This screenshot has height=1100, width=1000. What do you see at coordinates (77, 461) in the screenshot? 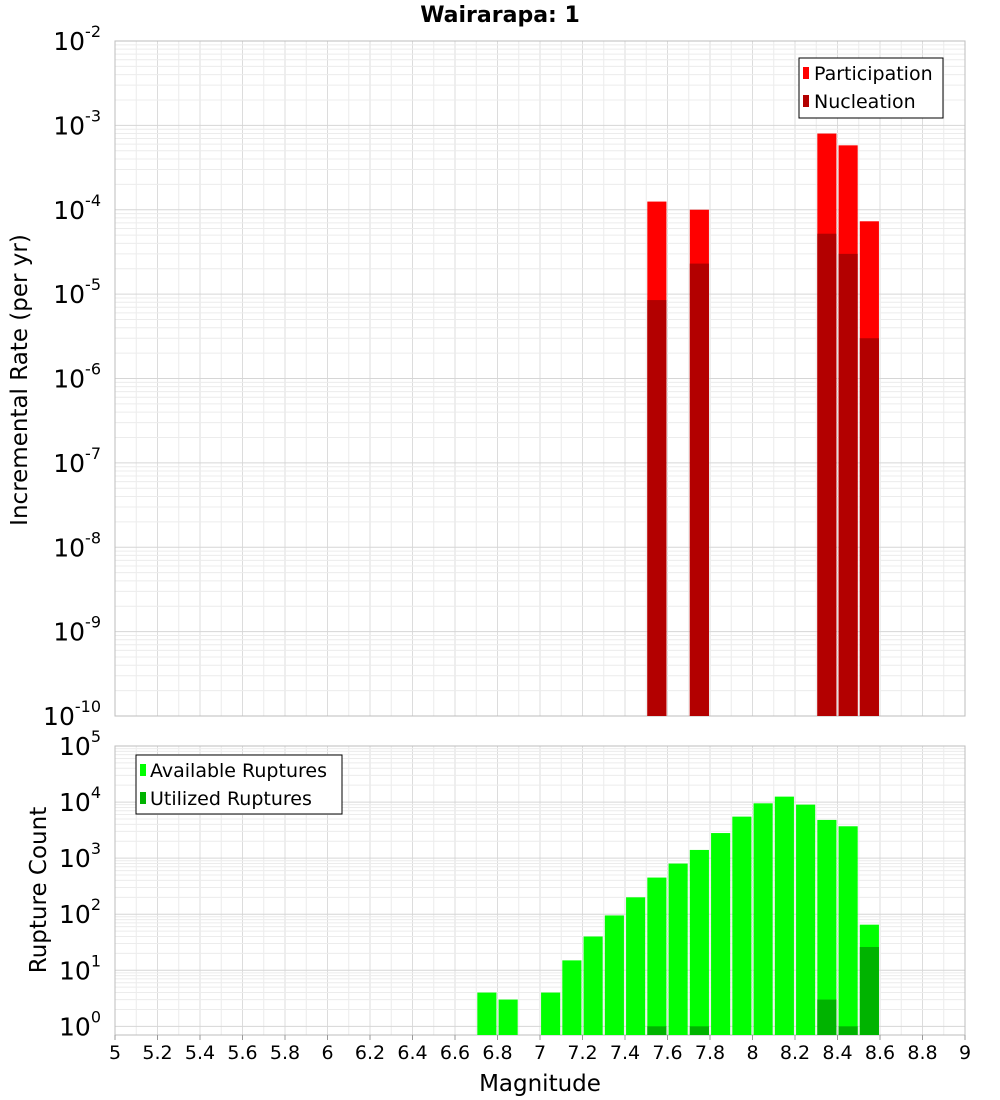
I see `y-tick-label: 10⁻⁷` at bounding box center [77, 461].